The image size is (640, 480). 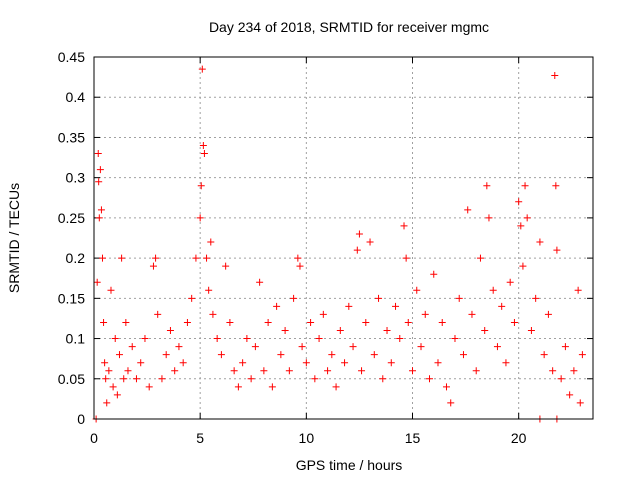 I want to click on y-tick-label: 0.4, so click(x=76, y=97).